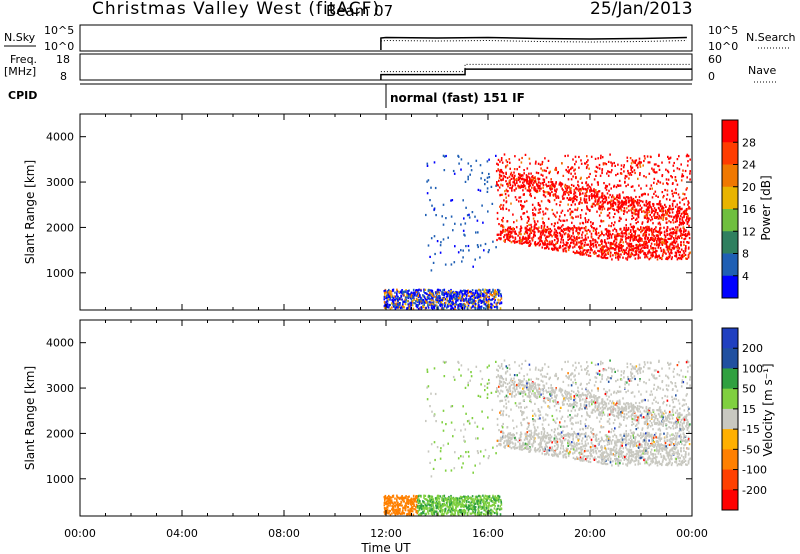 This screenshot has width=800, height=554. What do you see at coordinates (60, 182) in the screenshot?
I see `y-tick-label: 3000` at bounding box center [60, 182].